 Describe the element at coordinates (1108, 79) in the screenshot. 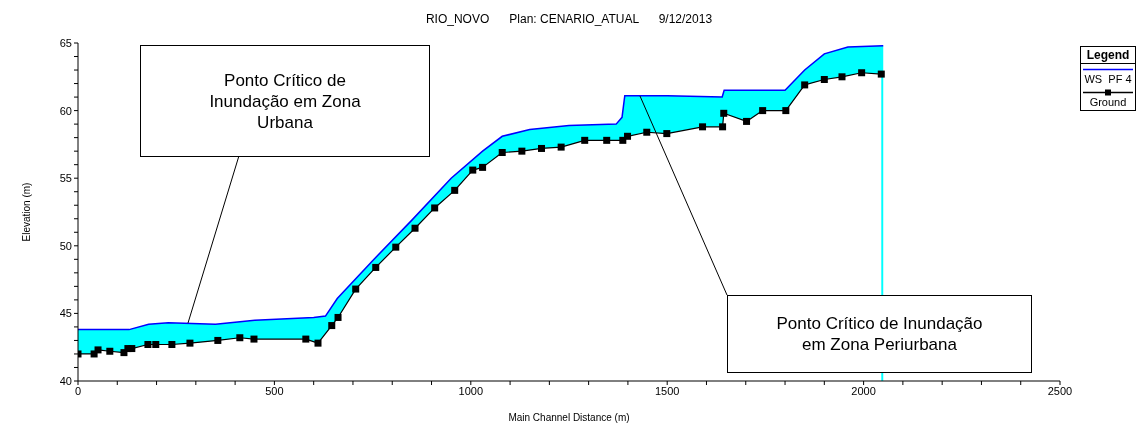

I see `legend-label: WS PF 4` at that location.